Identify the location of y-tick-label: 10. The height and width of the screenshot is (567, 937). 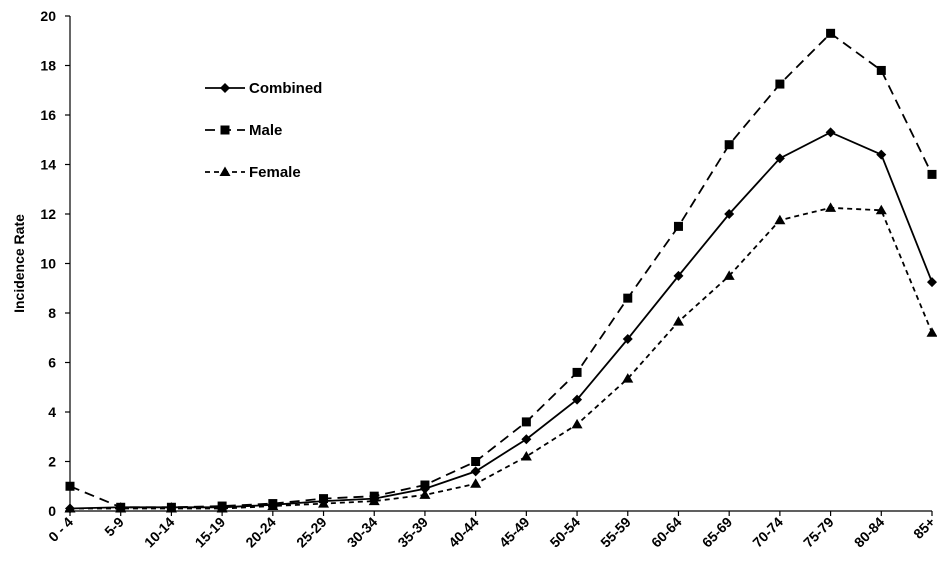
(48, 264).